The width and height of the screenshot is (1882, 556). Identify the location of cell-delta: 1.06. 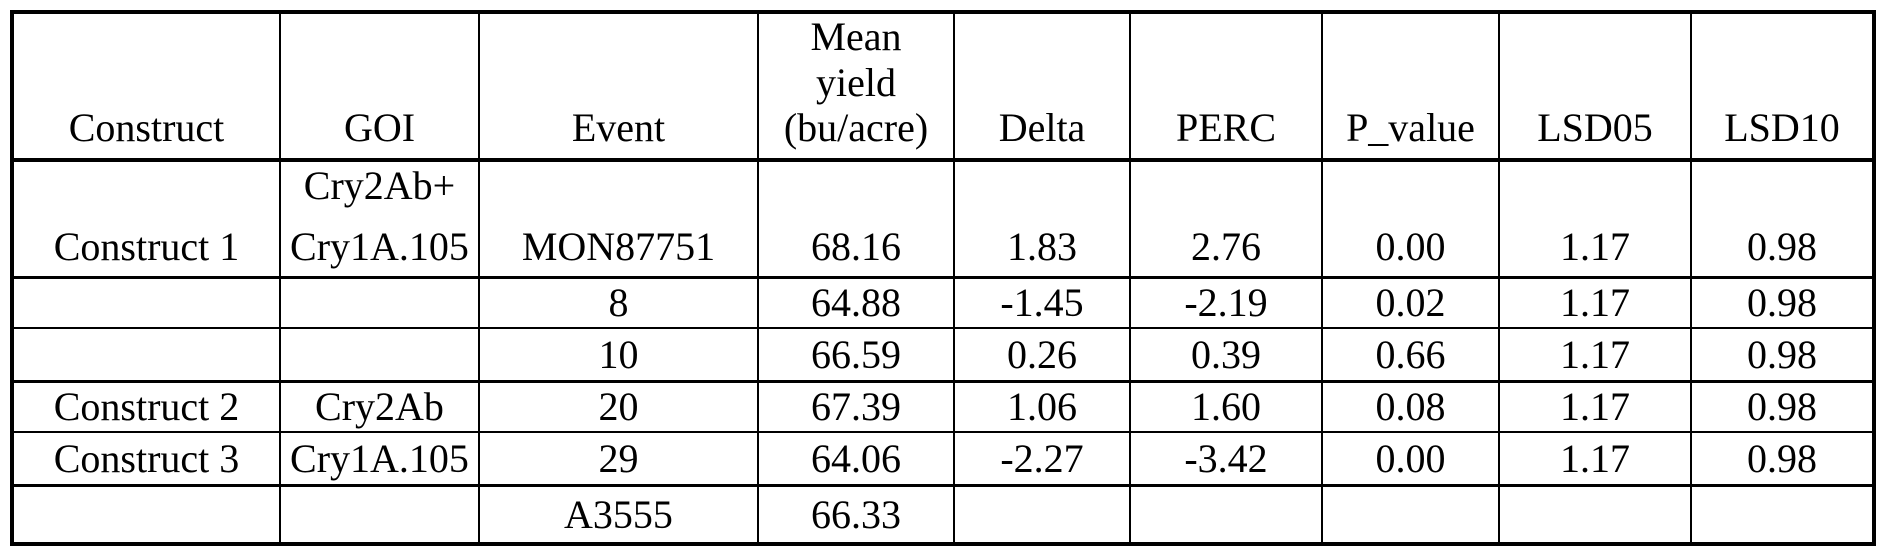
(1042, 406).